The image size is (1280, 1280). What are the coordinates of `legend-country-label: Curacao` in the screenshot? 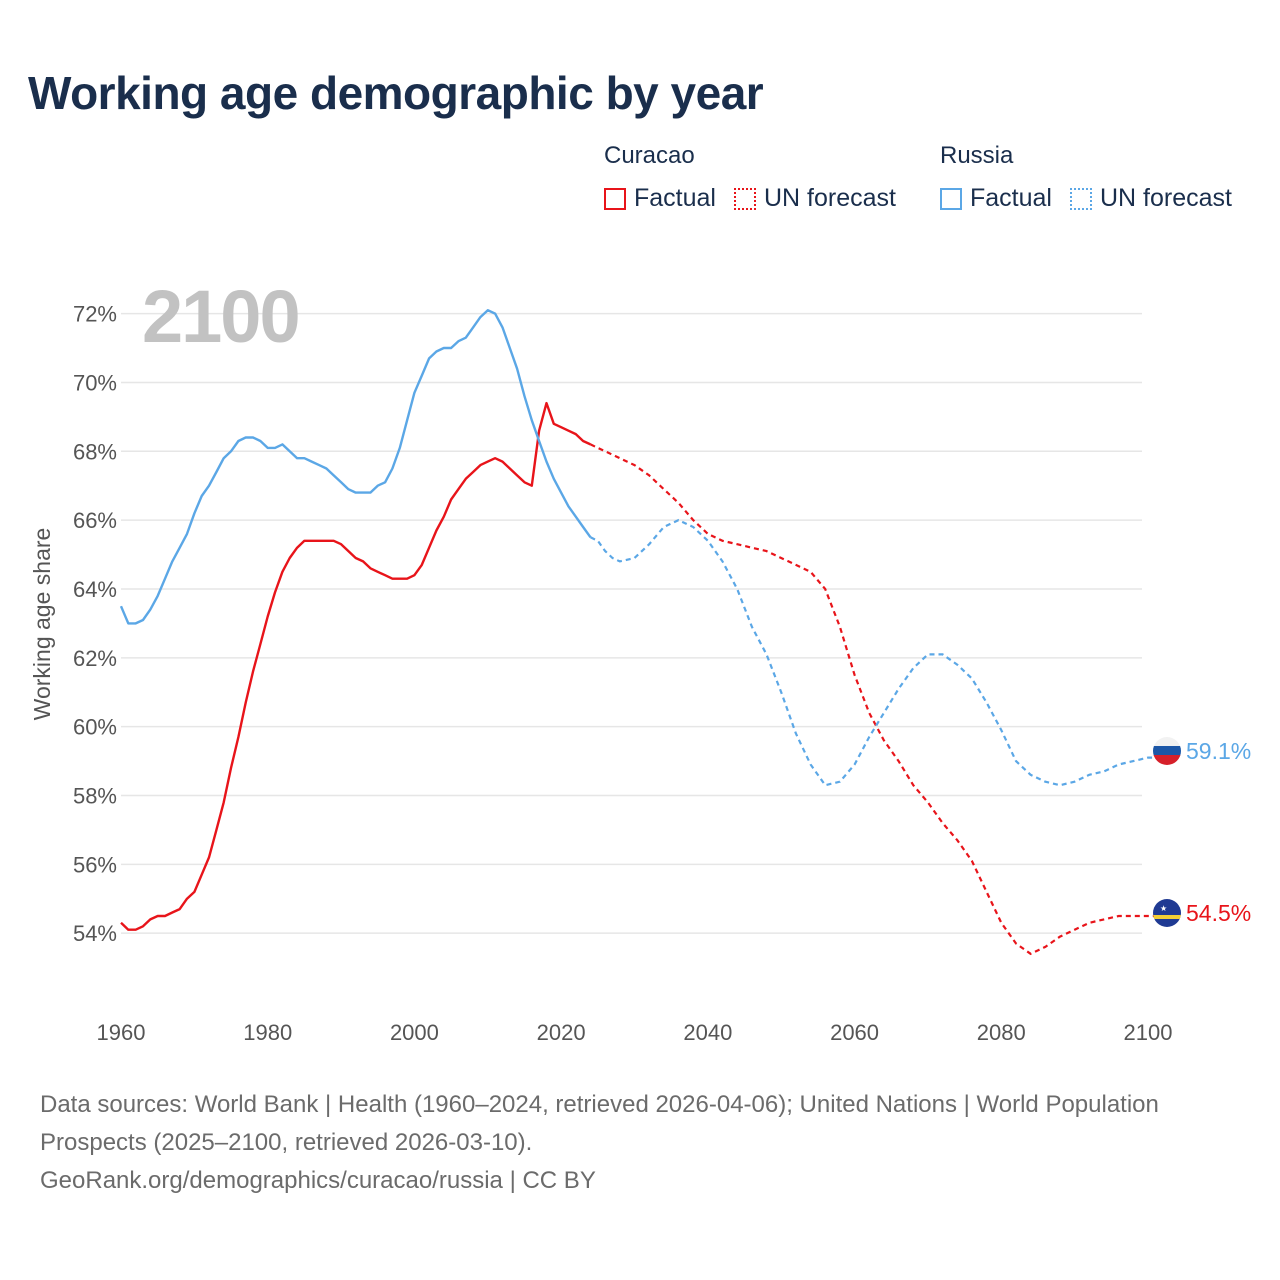 It's located at (649, 155).